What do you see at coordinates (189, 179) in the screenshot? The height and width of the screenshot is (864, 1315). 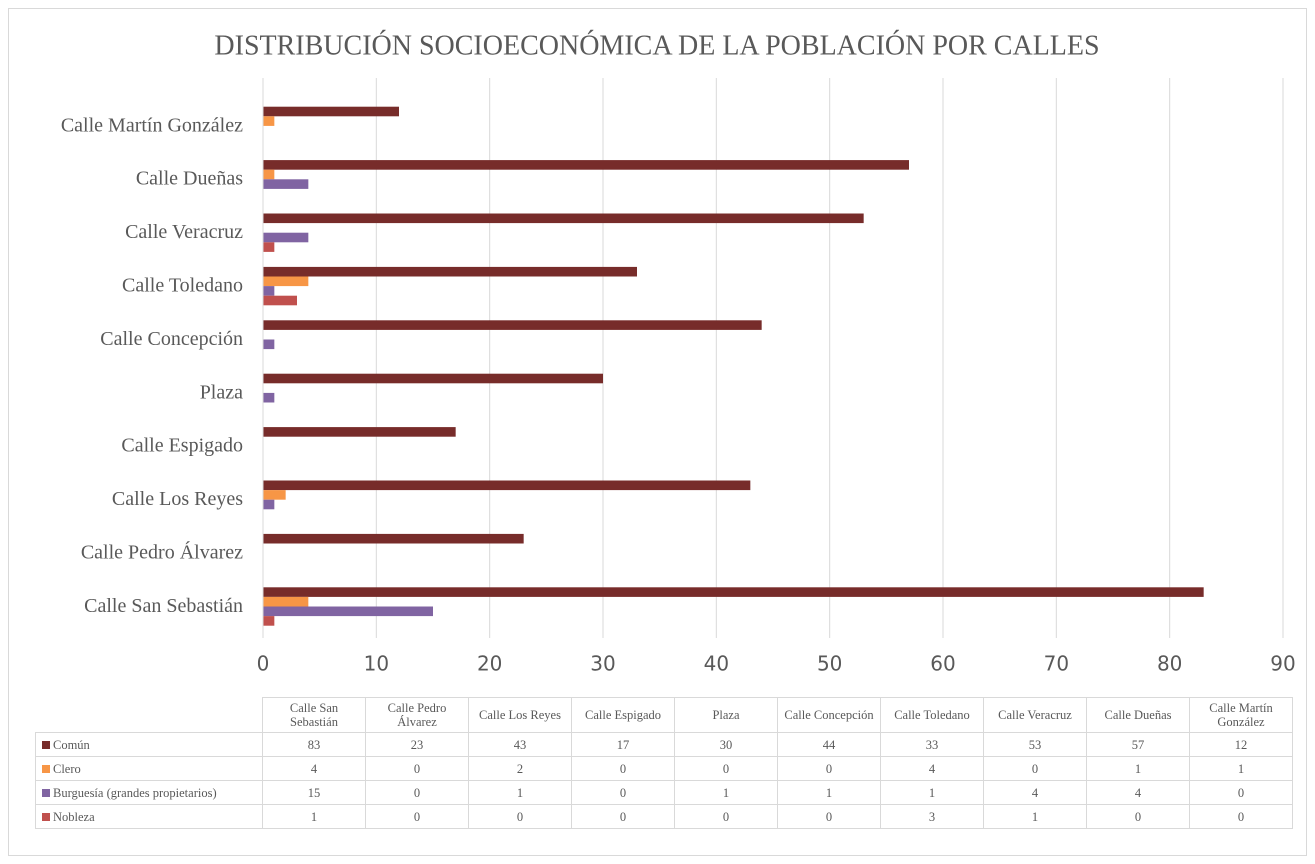 I see `y-tick-label: Calle Dueñas` at bounding box center [189, 179].